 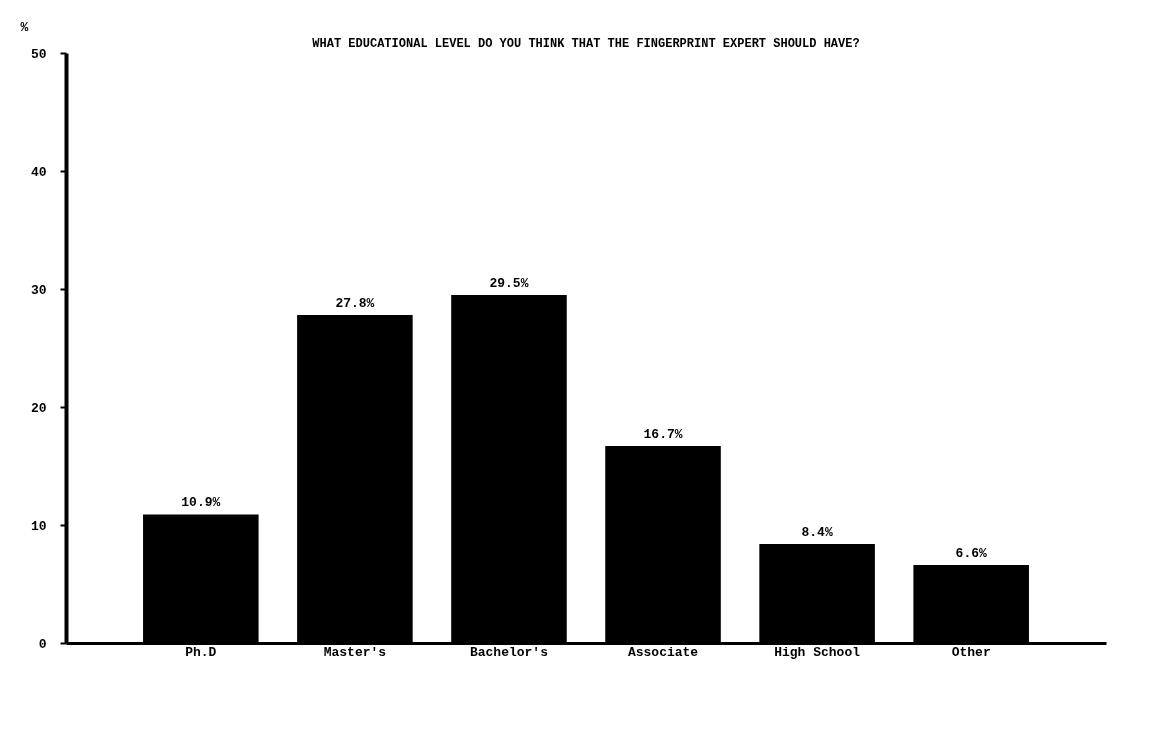 I want to click on data-label: 29.5%, so click(x=509, y=283).